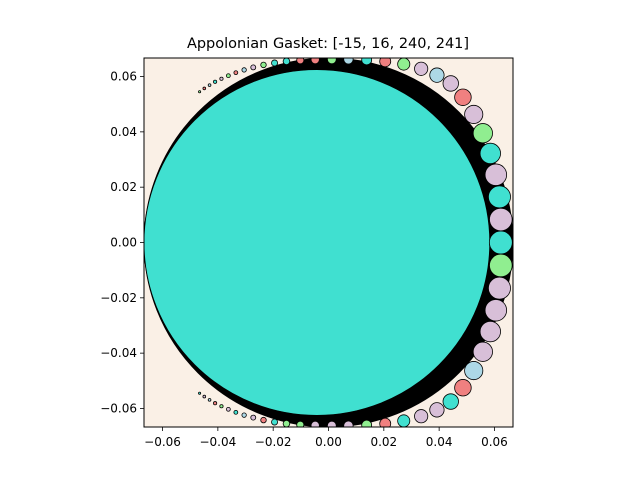 The width and height of the screenshot is (640, 480). Describe the element at coordinates (162, 442) in the screenshot. I see `x-tick-label: −0.06` at that location.